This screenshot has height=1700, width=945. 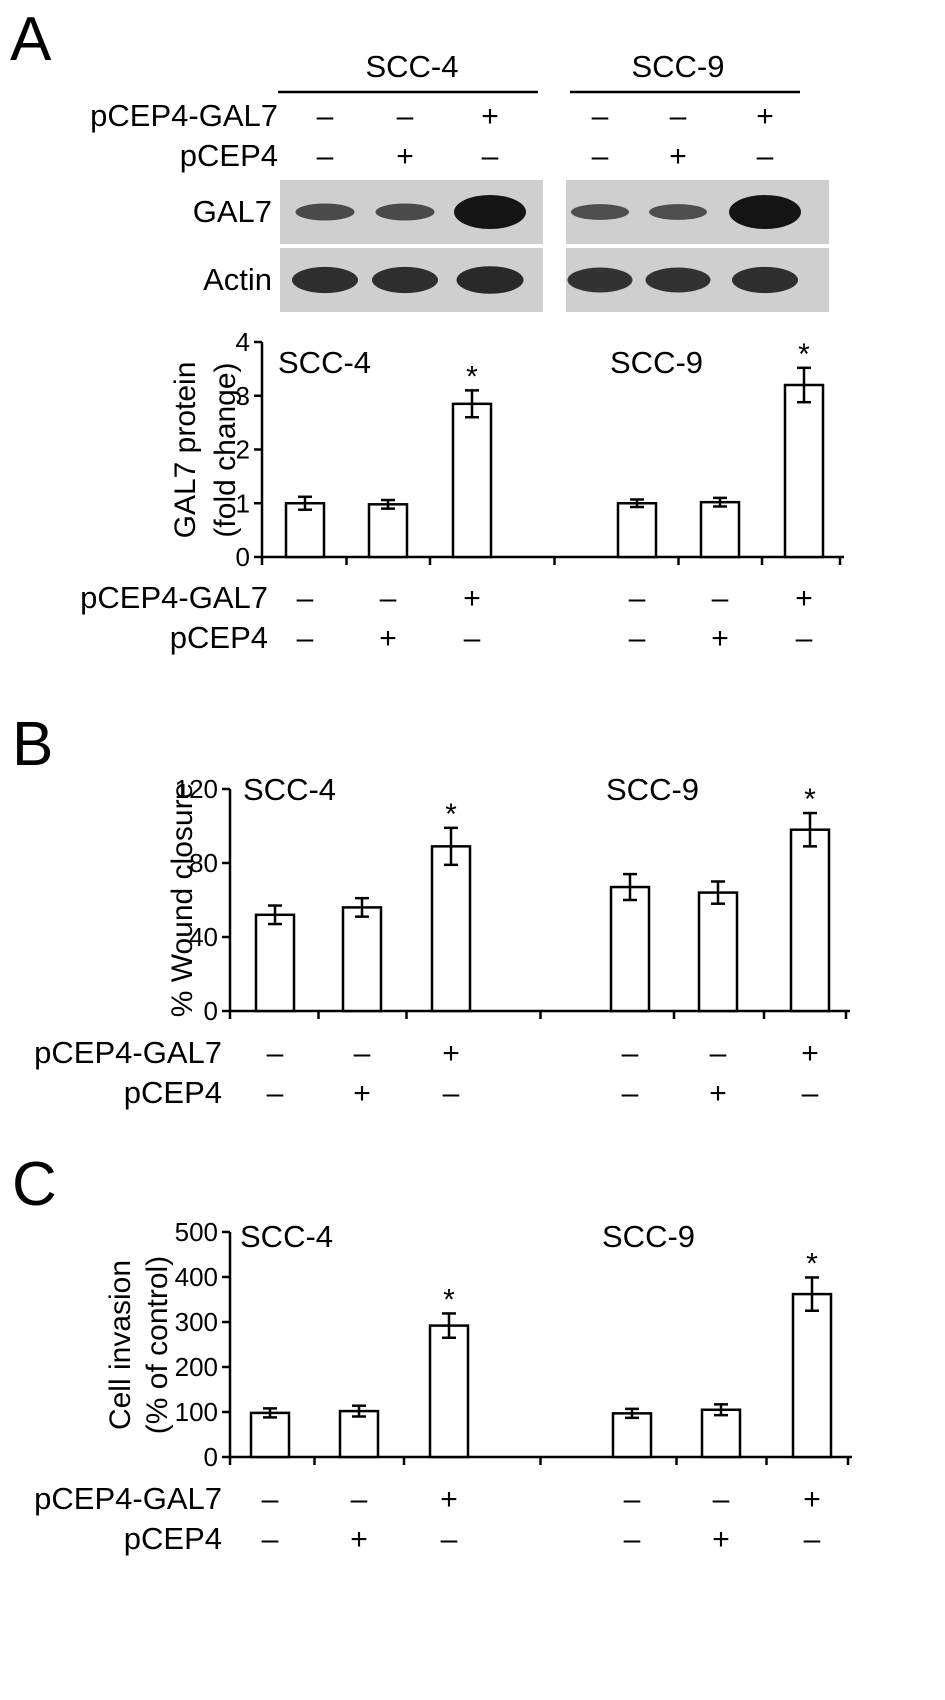 What do you see at coordinates (677, 66) in the screenshot?
I see `blot-header-scc9: SCC-9` at bounding box center [677, 66].